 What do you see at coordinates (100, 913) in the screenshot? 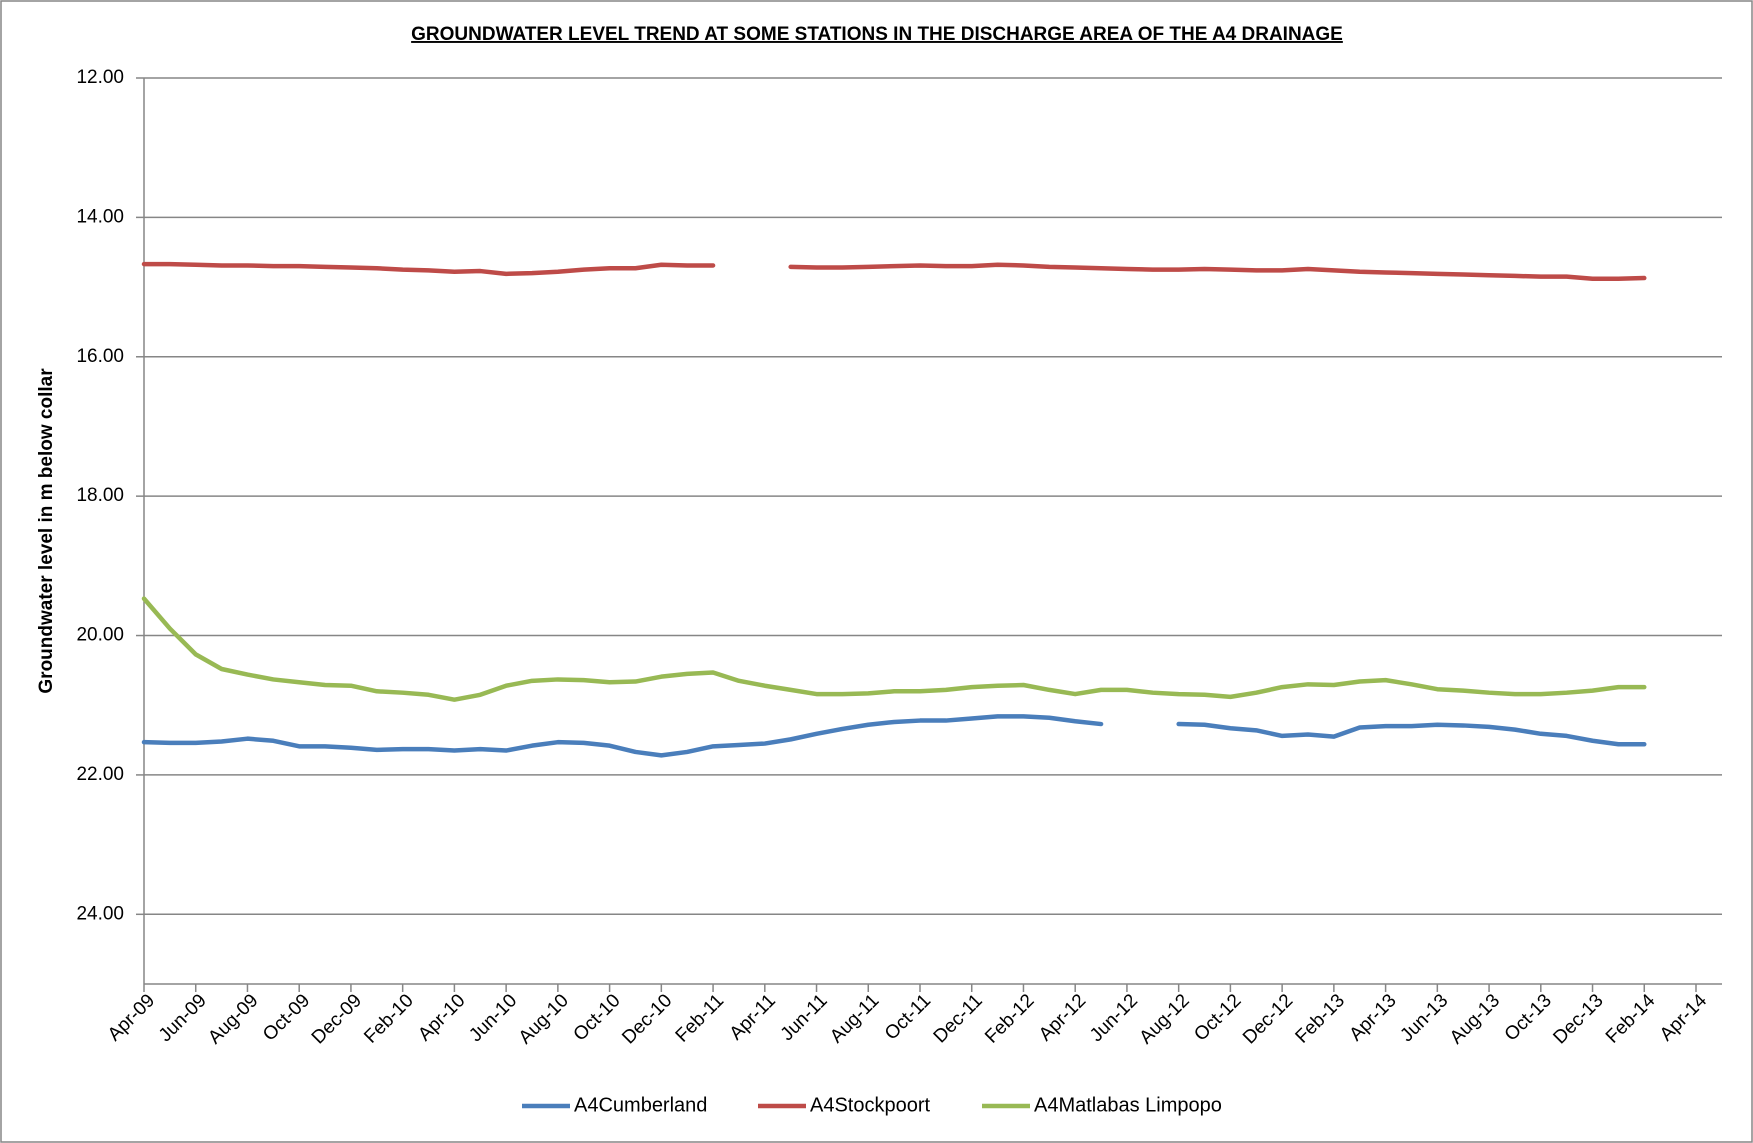
I see `y-tick-label: 24.00` at bounding box center [100, 913].